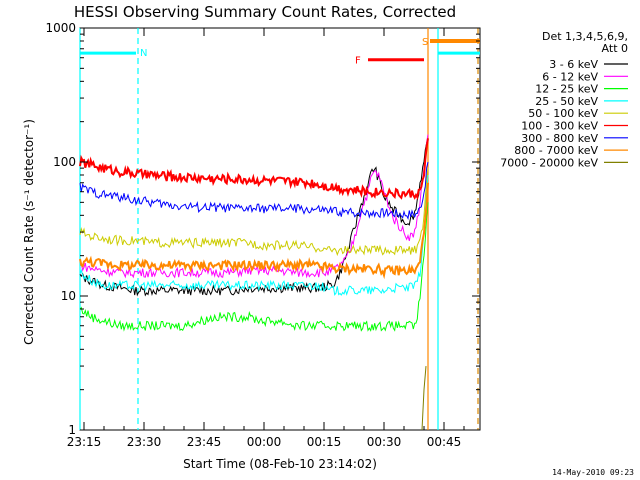 The image size is (640, 480). Describe the element at coordinates (72, 430) in the screenshot. I see `y-tick-label-0: 1` at that location.